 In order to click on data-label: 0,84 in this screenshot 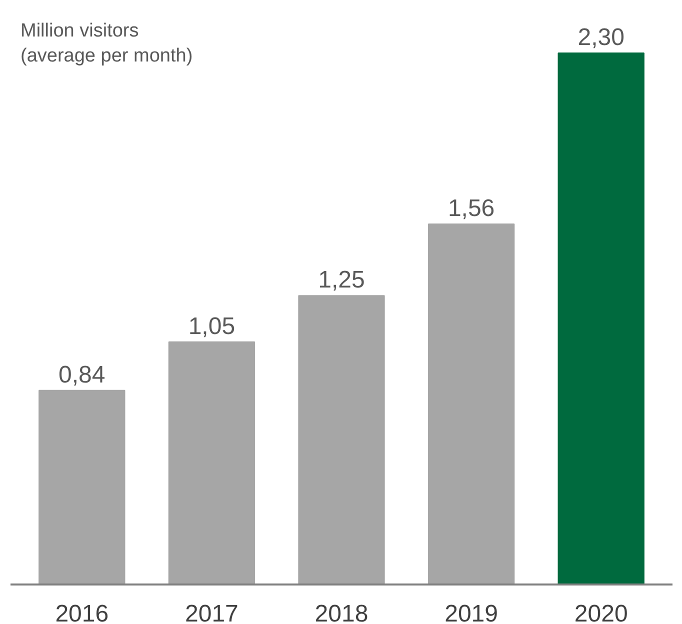, I will do `click(82, 374)`.